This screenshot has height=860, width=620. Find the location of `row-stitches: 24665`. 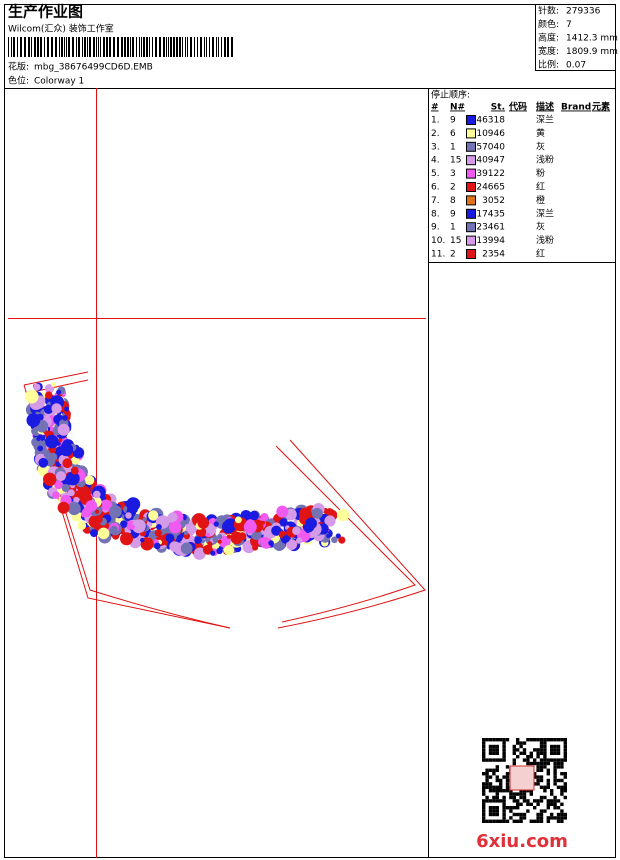

row-stitches: 24665 is located at coordinates (490, 188).